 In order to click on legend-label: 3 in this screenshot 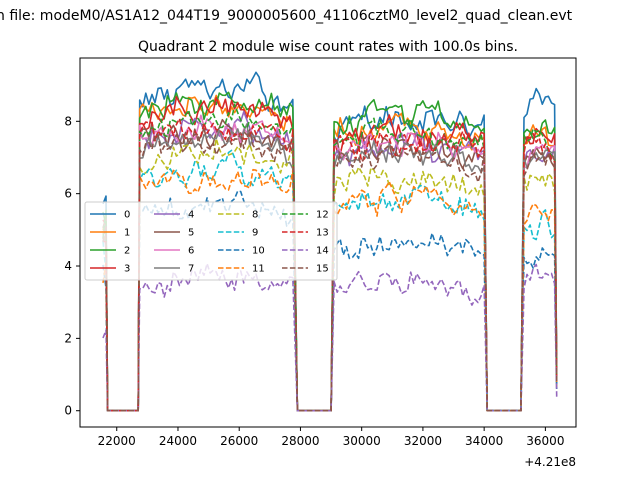, I will do `click(127, 269)`.